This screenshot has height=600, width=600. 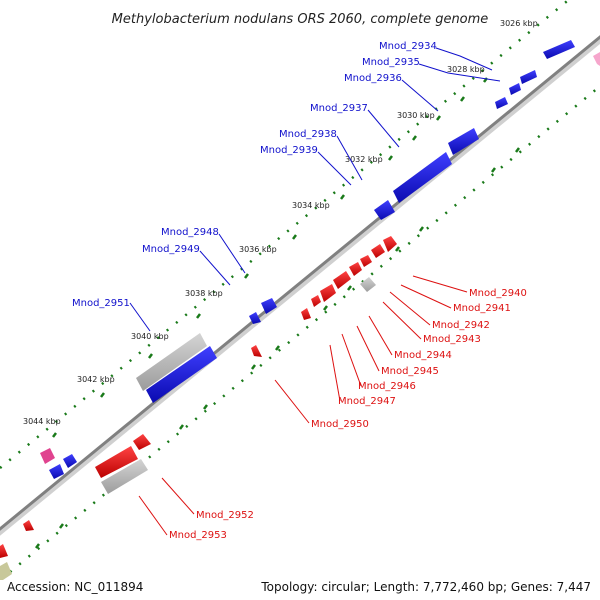 What do you see at coordinates (340, 424) in the screenshot?
I see `gene-label: Mnod_2950` at bounding box center [340, 424].